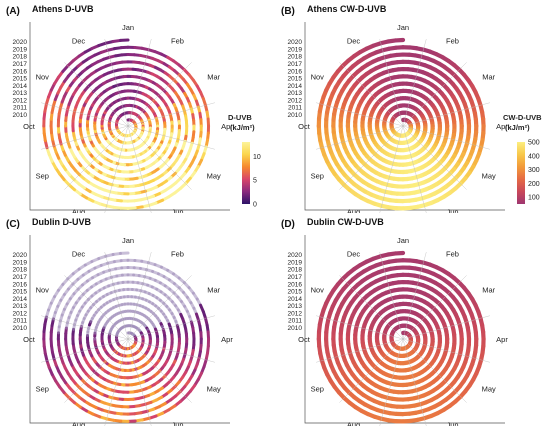 Image resolution: width=550 pixels, height=426 pixels. I want to click on year-tick-label: 2017, so click(295, 277).